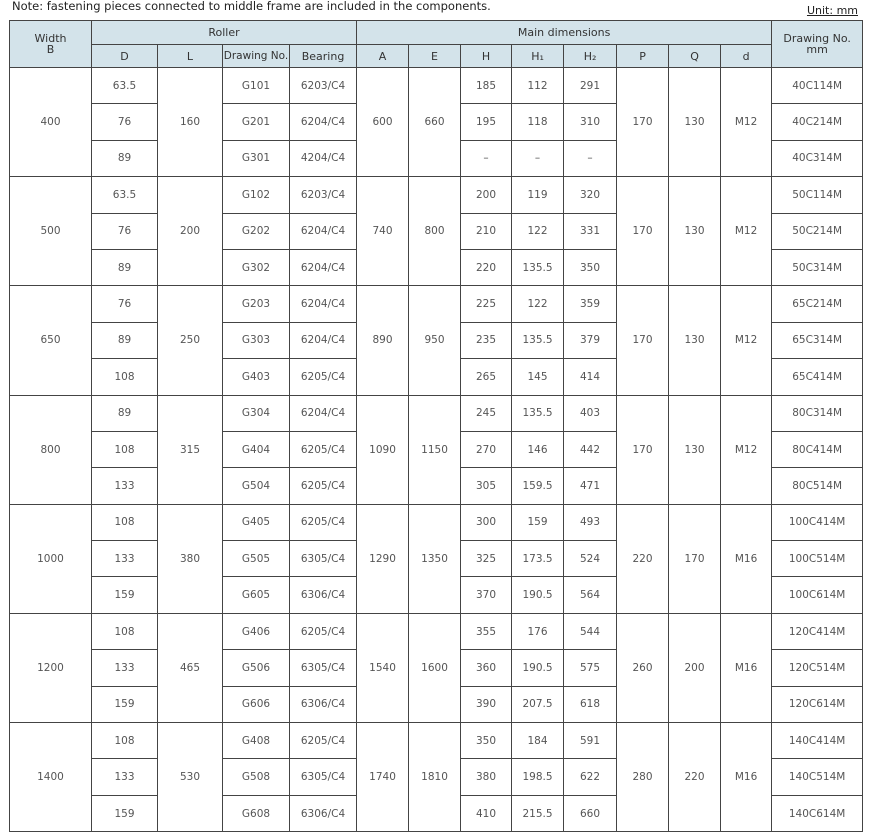  I want to click on cell-drawing-no: 140C414M, so click(817, 741).